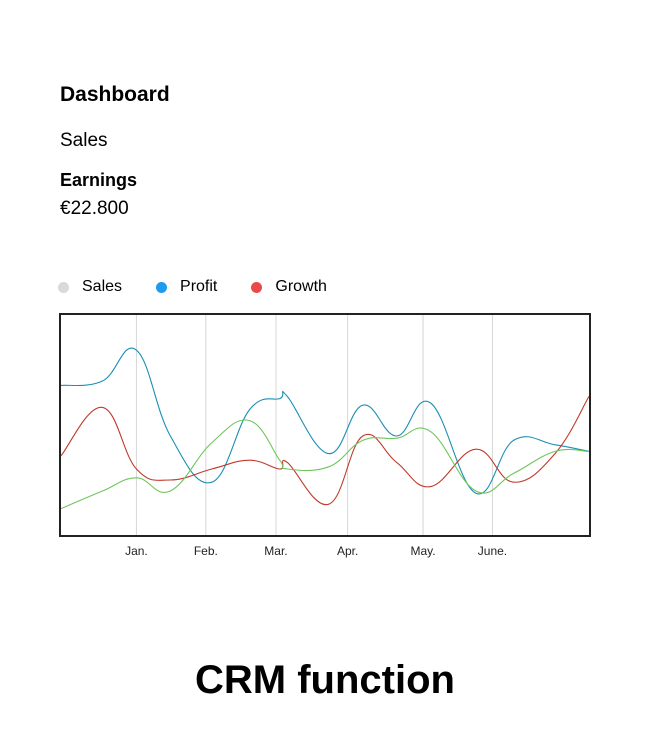 Image resolution: width=650 pixels, height=750 pixels. Describe the element at coordinates (316, 551) in the screenshot. I see `x-axis-ticks: Jan. Feb. Mar. Apr. May. June.` at that location.